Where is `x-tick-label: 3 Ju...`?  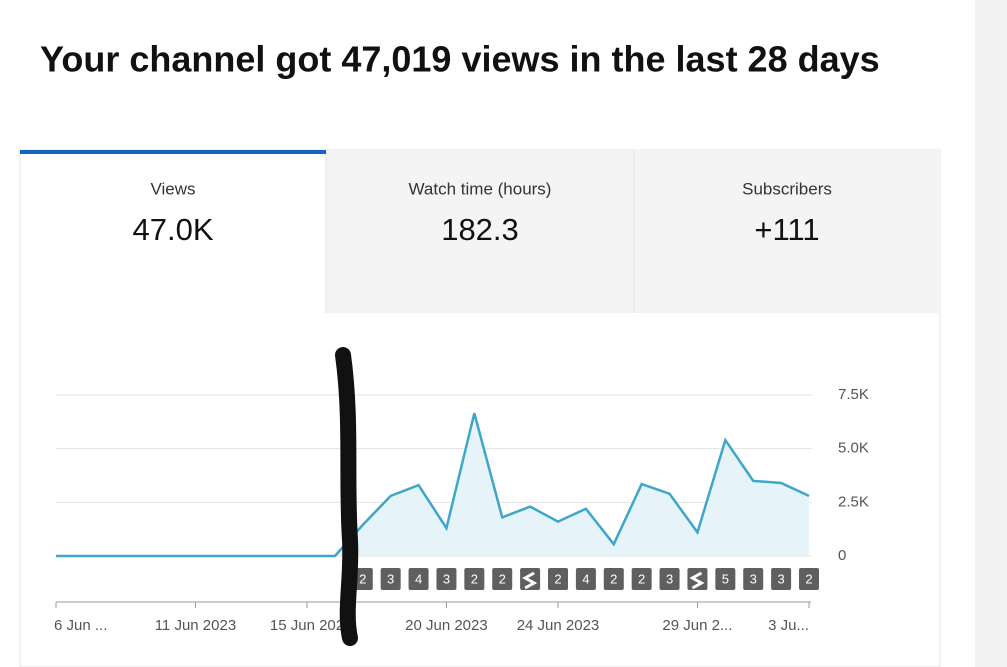 x-tick-label: 3 Ju... is located at coordinates (788, 625).